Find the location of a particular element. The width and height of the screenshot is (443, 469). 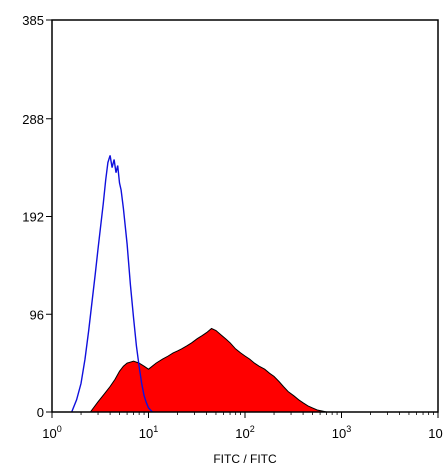

x-tick-label: 10⁴ is located at coordinates (435, 432).